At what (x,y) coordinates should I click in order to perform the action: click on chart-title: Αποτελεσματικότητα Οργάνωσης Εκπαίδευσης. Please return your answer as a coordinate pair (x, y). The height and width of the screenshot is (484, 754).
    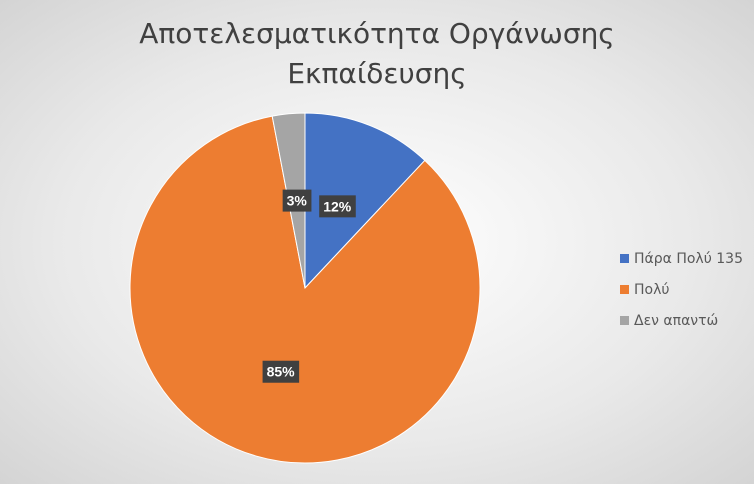
    Looking at the image, I should click on (377, 53).